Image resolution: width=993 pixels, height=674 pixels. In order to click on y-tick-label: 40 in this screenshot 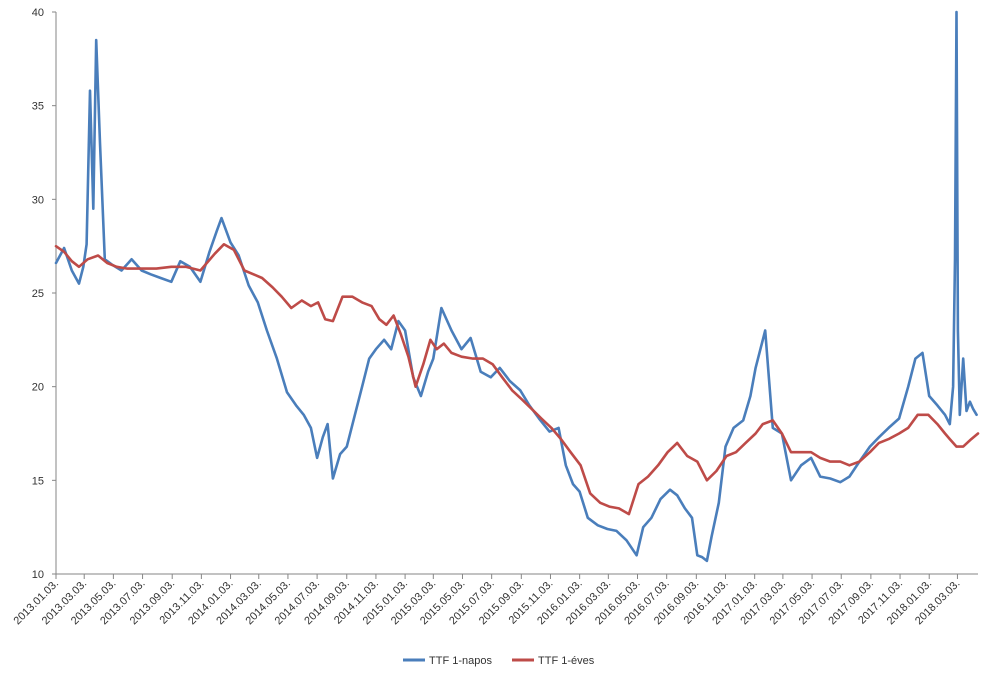, I will do `click(38, 13)`.